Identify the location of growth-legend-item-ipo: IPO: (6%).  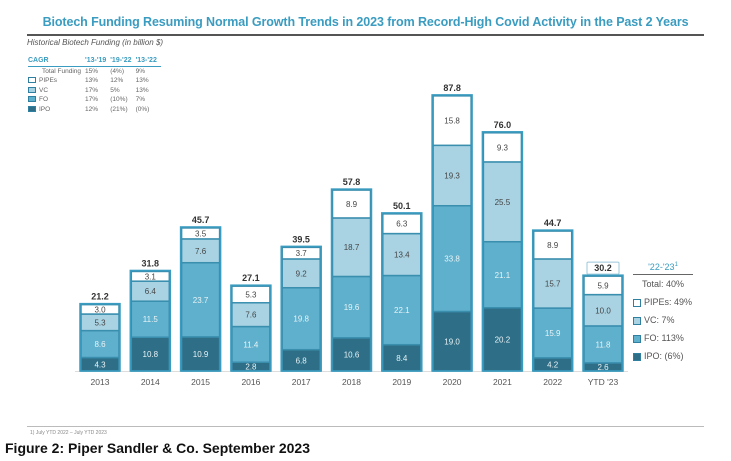
(663, 356).